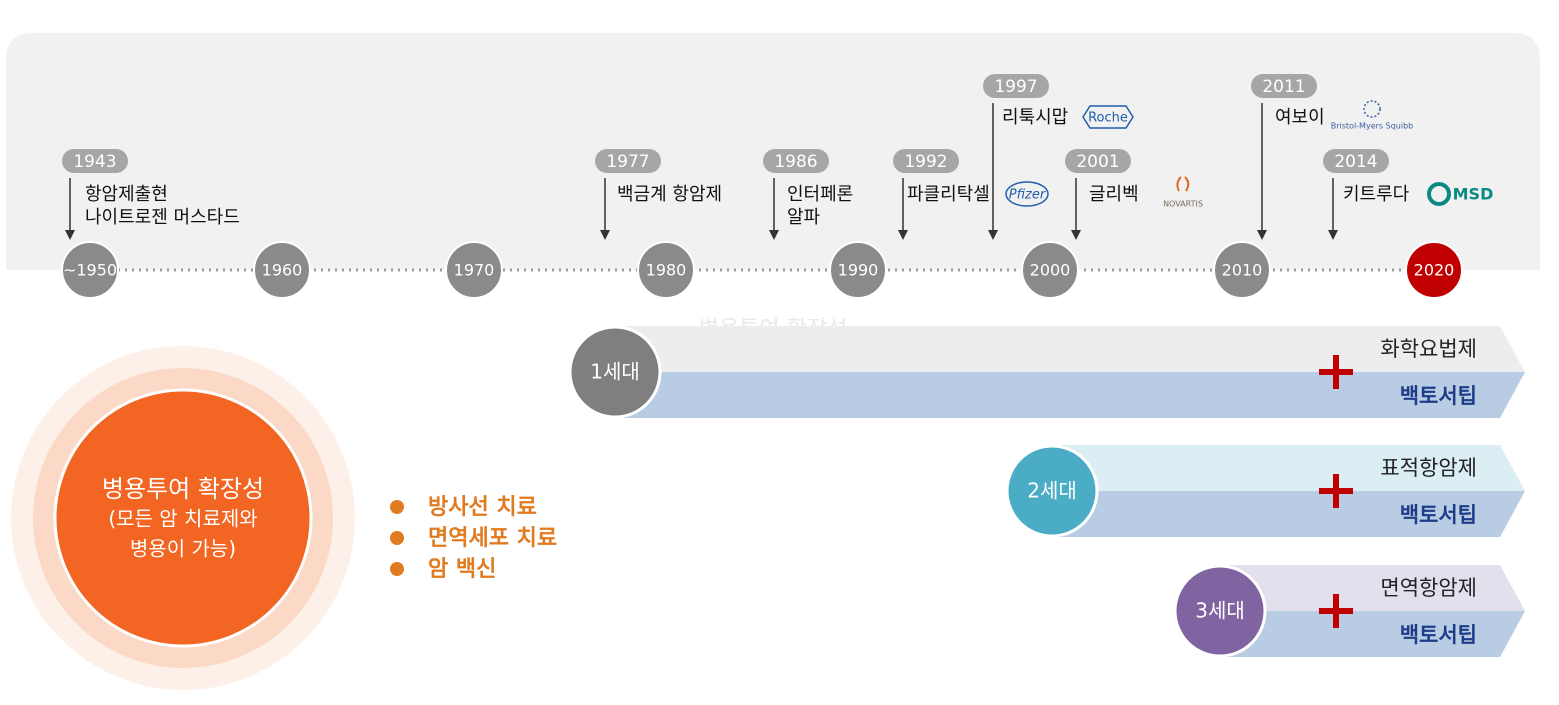 Image resolution: width=1559 pixels, height=705 pixels. I want to click on year-label: 1986, so click(795, 162).